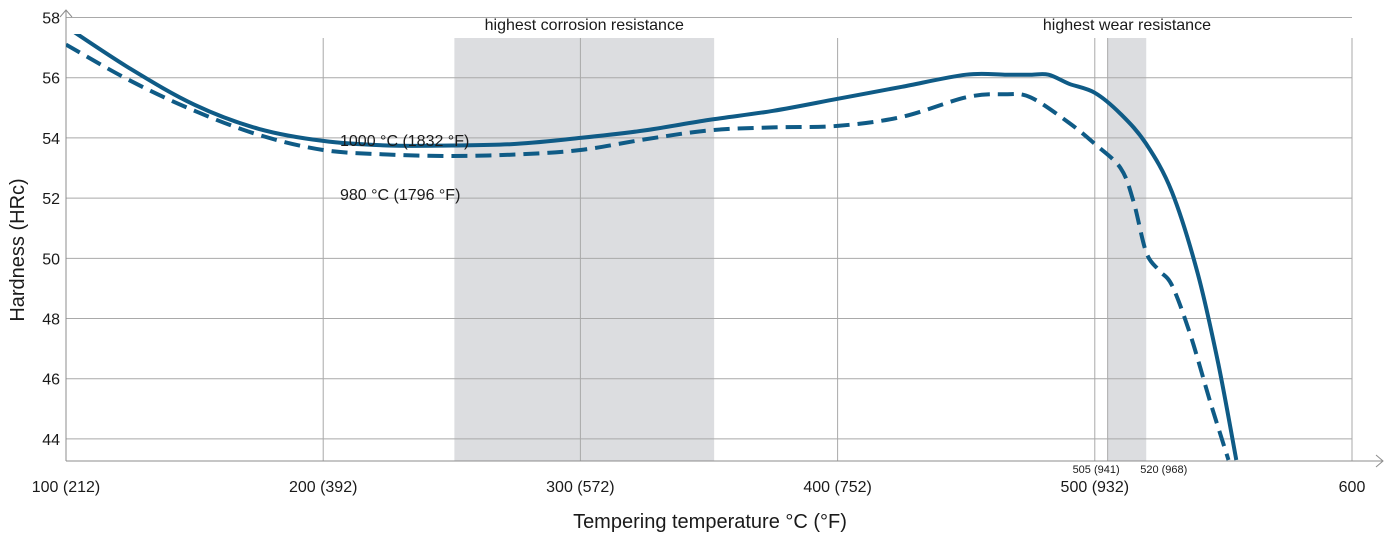  Describe the element at coordinates (1379, 461) in the screenshot. I see `x-axis-arrow` at that location.